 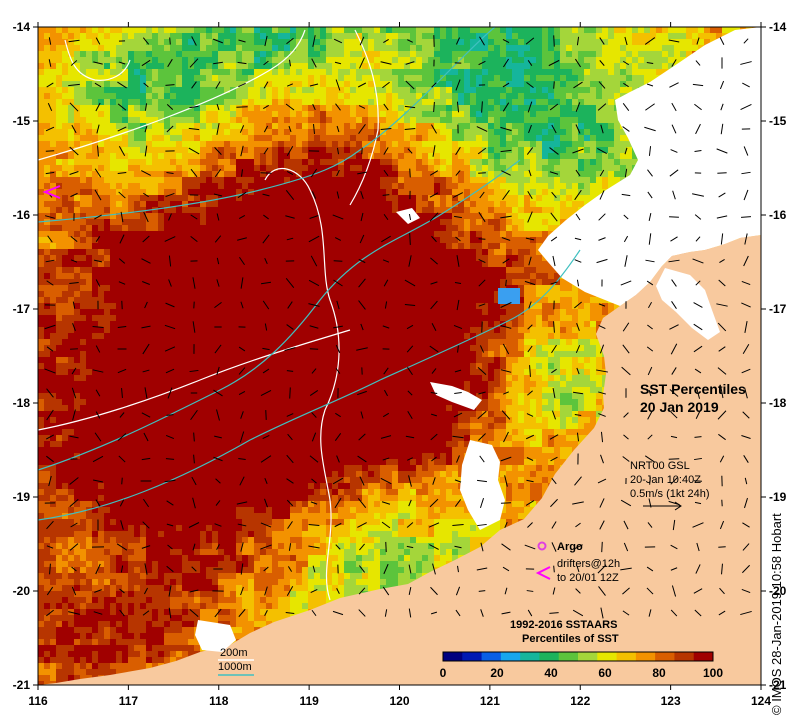 I want to click on y-tick-label: -17, so click(x=22, y=309).